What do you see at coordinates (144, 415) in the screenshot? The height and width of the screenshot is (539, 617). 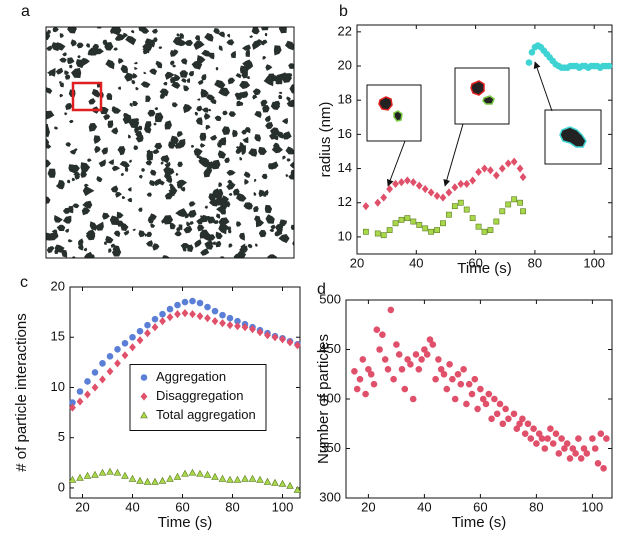 I see `legend-marker` at bounding box center [144, 415].